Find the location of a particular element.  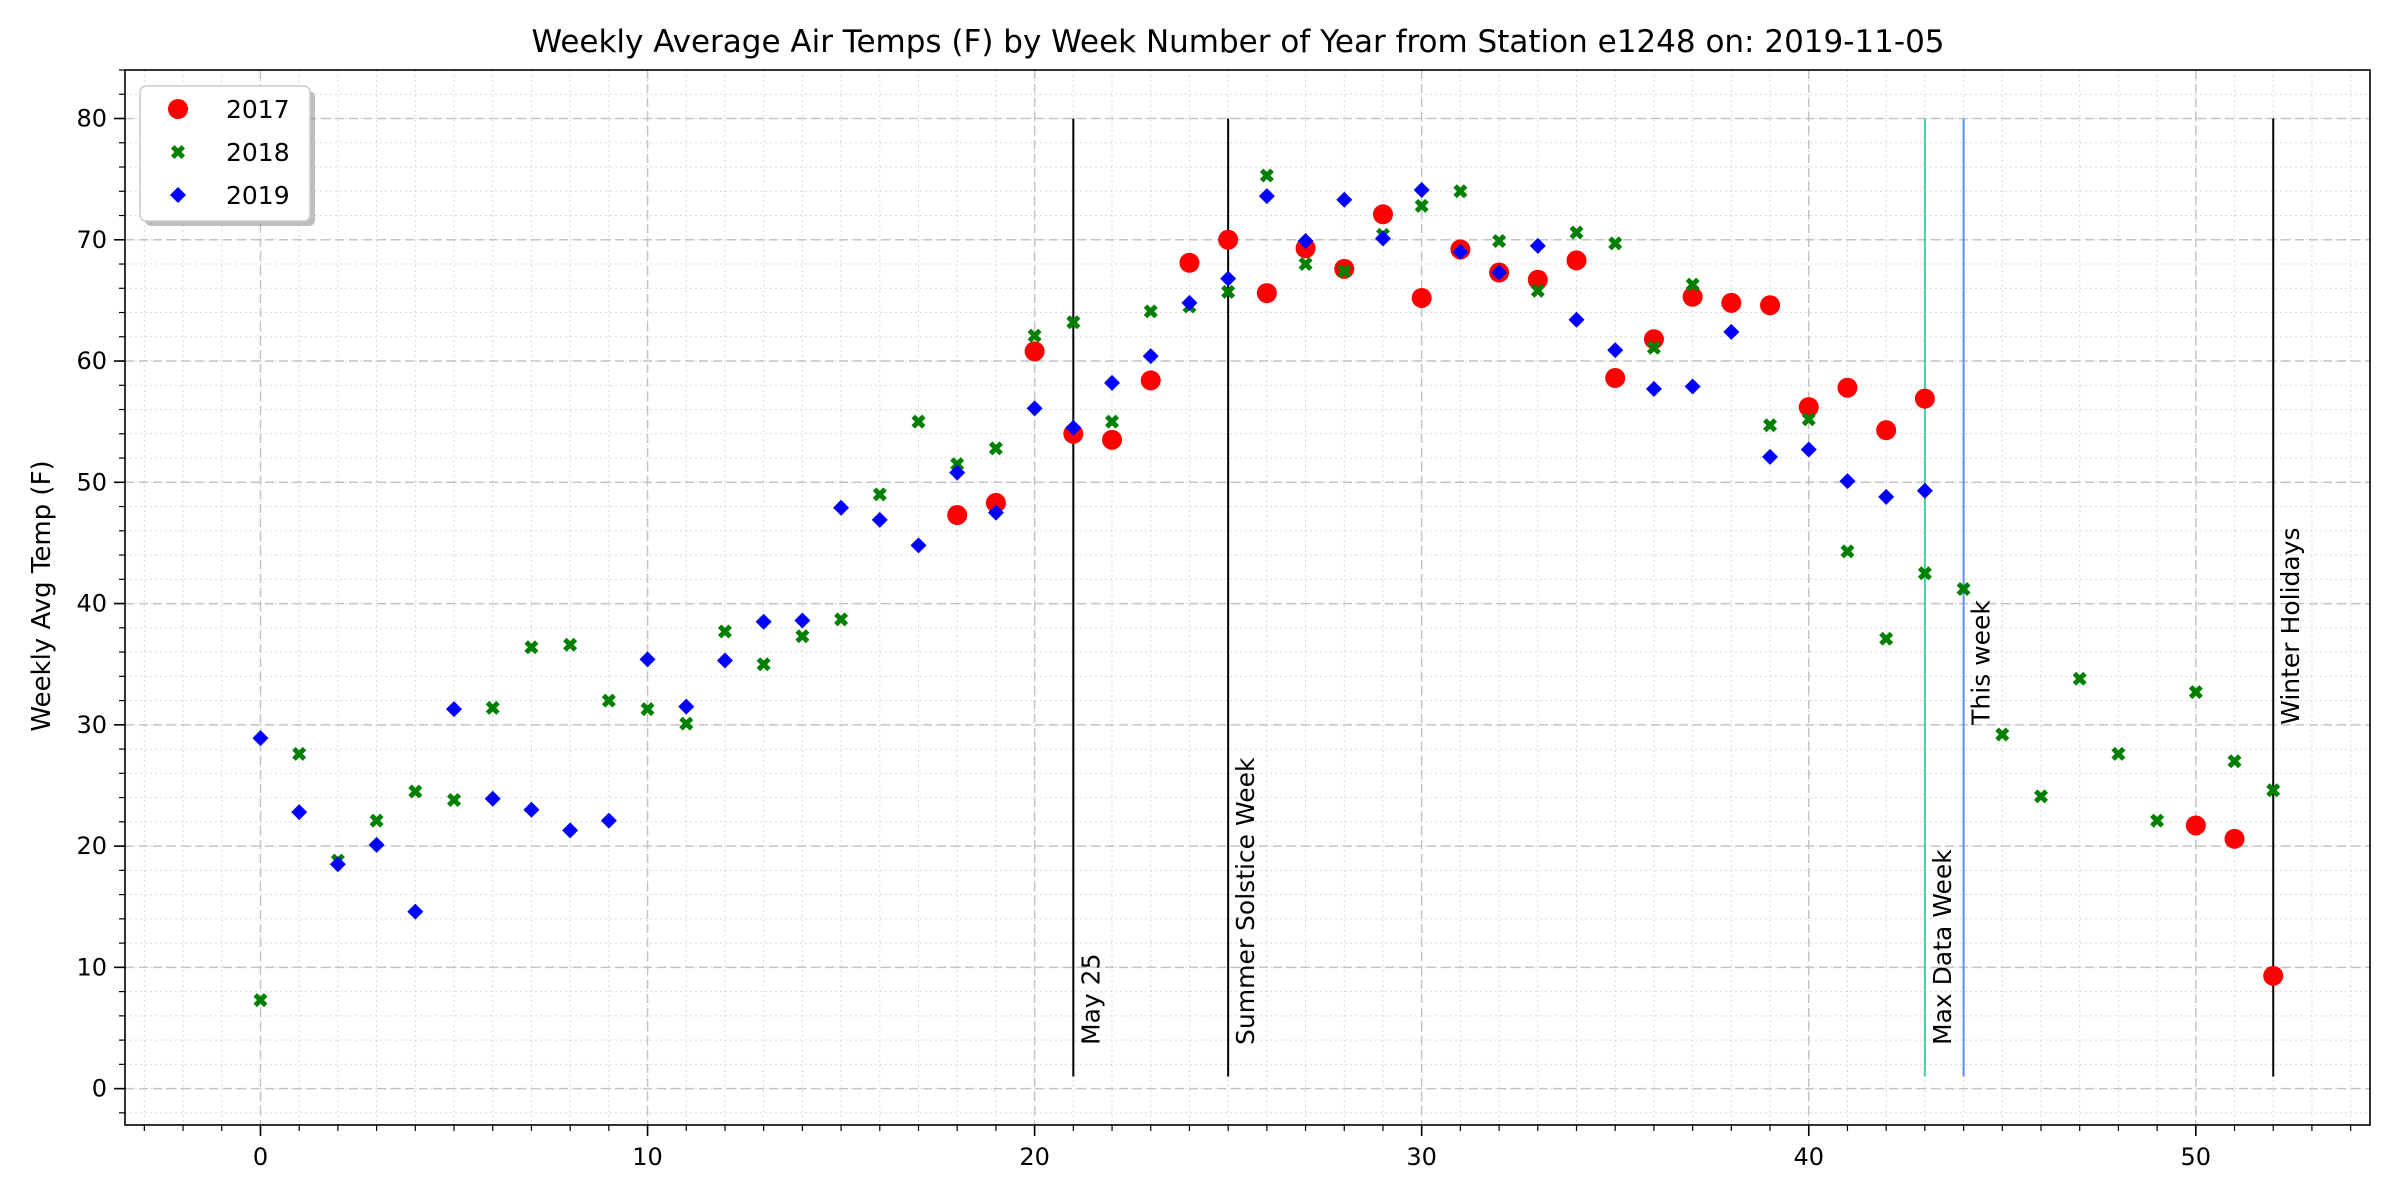

legend-marker-2017 is located at coordinates (178, 109).